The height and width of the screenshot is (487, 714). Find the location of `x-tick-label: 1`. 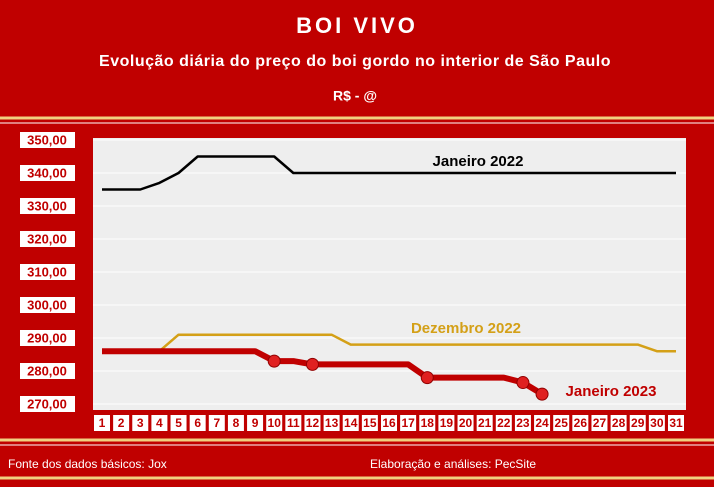

x-tick-label: 1 is located at coordinates (102, 423).